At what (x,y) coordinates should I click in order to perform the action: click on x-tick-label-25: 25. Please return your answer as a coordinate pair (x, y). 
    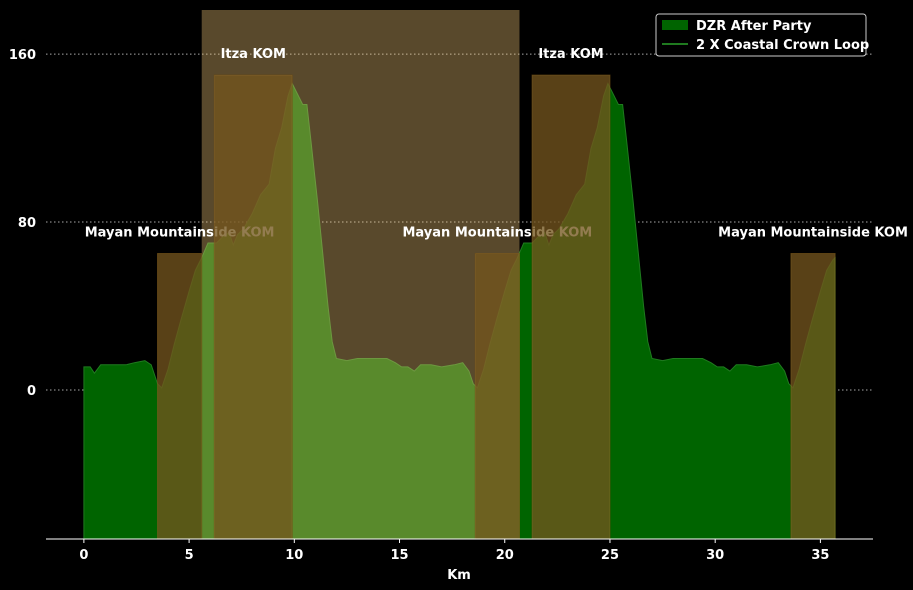
    Looking at the image, I should click on (610, 555).